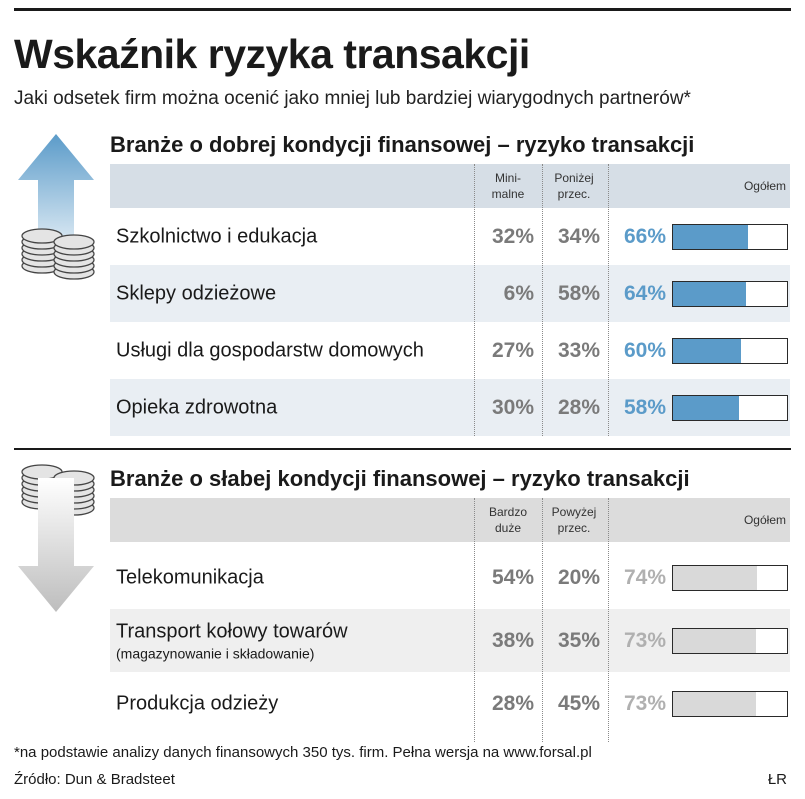 The width and height of the screenshot is (805, 799). What do you see at coordinates (450, 350) in the screenshot?
I see `table-row: Usługi dla gospodarstw domowych 27% 33% 60%` at bounding box center [450, 350].